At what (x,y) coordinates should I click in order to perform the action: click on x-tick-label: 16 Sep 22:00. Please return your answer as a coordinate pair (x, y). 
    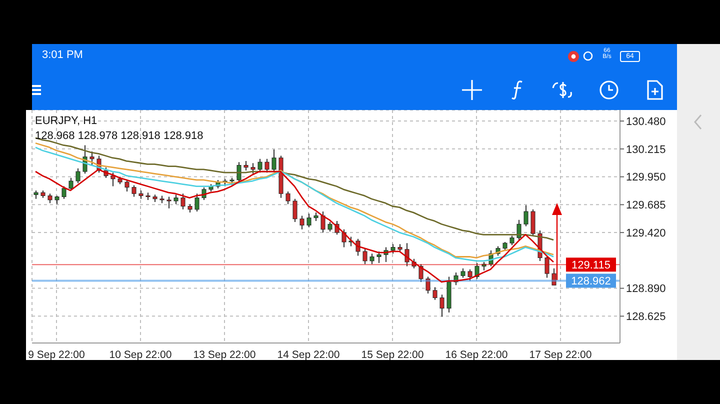
    Looking at the image, I should click on (476, 355).